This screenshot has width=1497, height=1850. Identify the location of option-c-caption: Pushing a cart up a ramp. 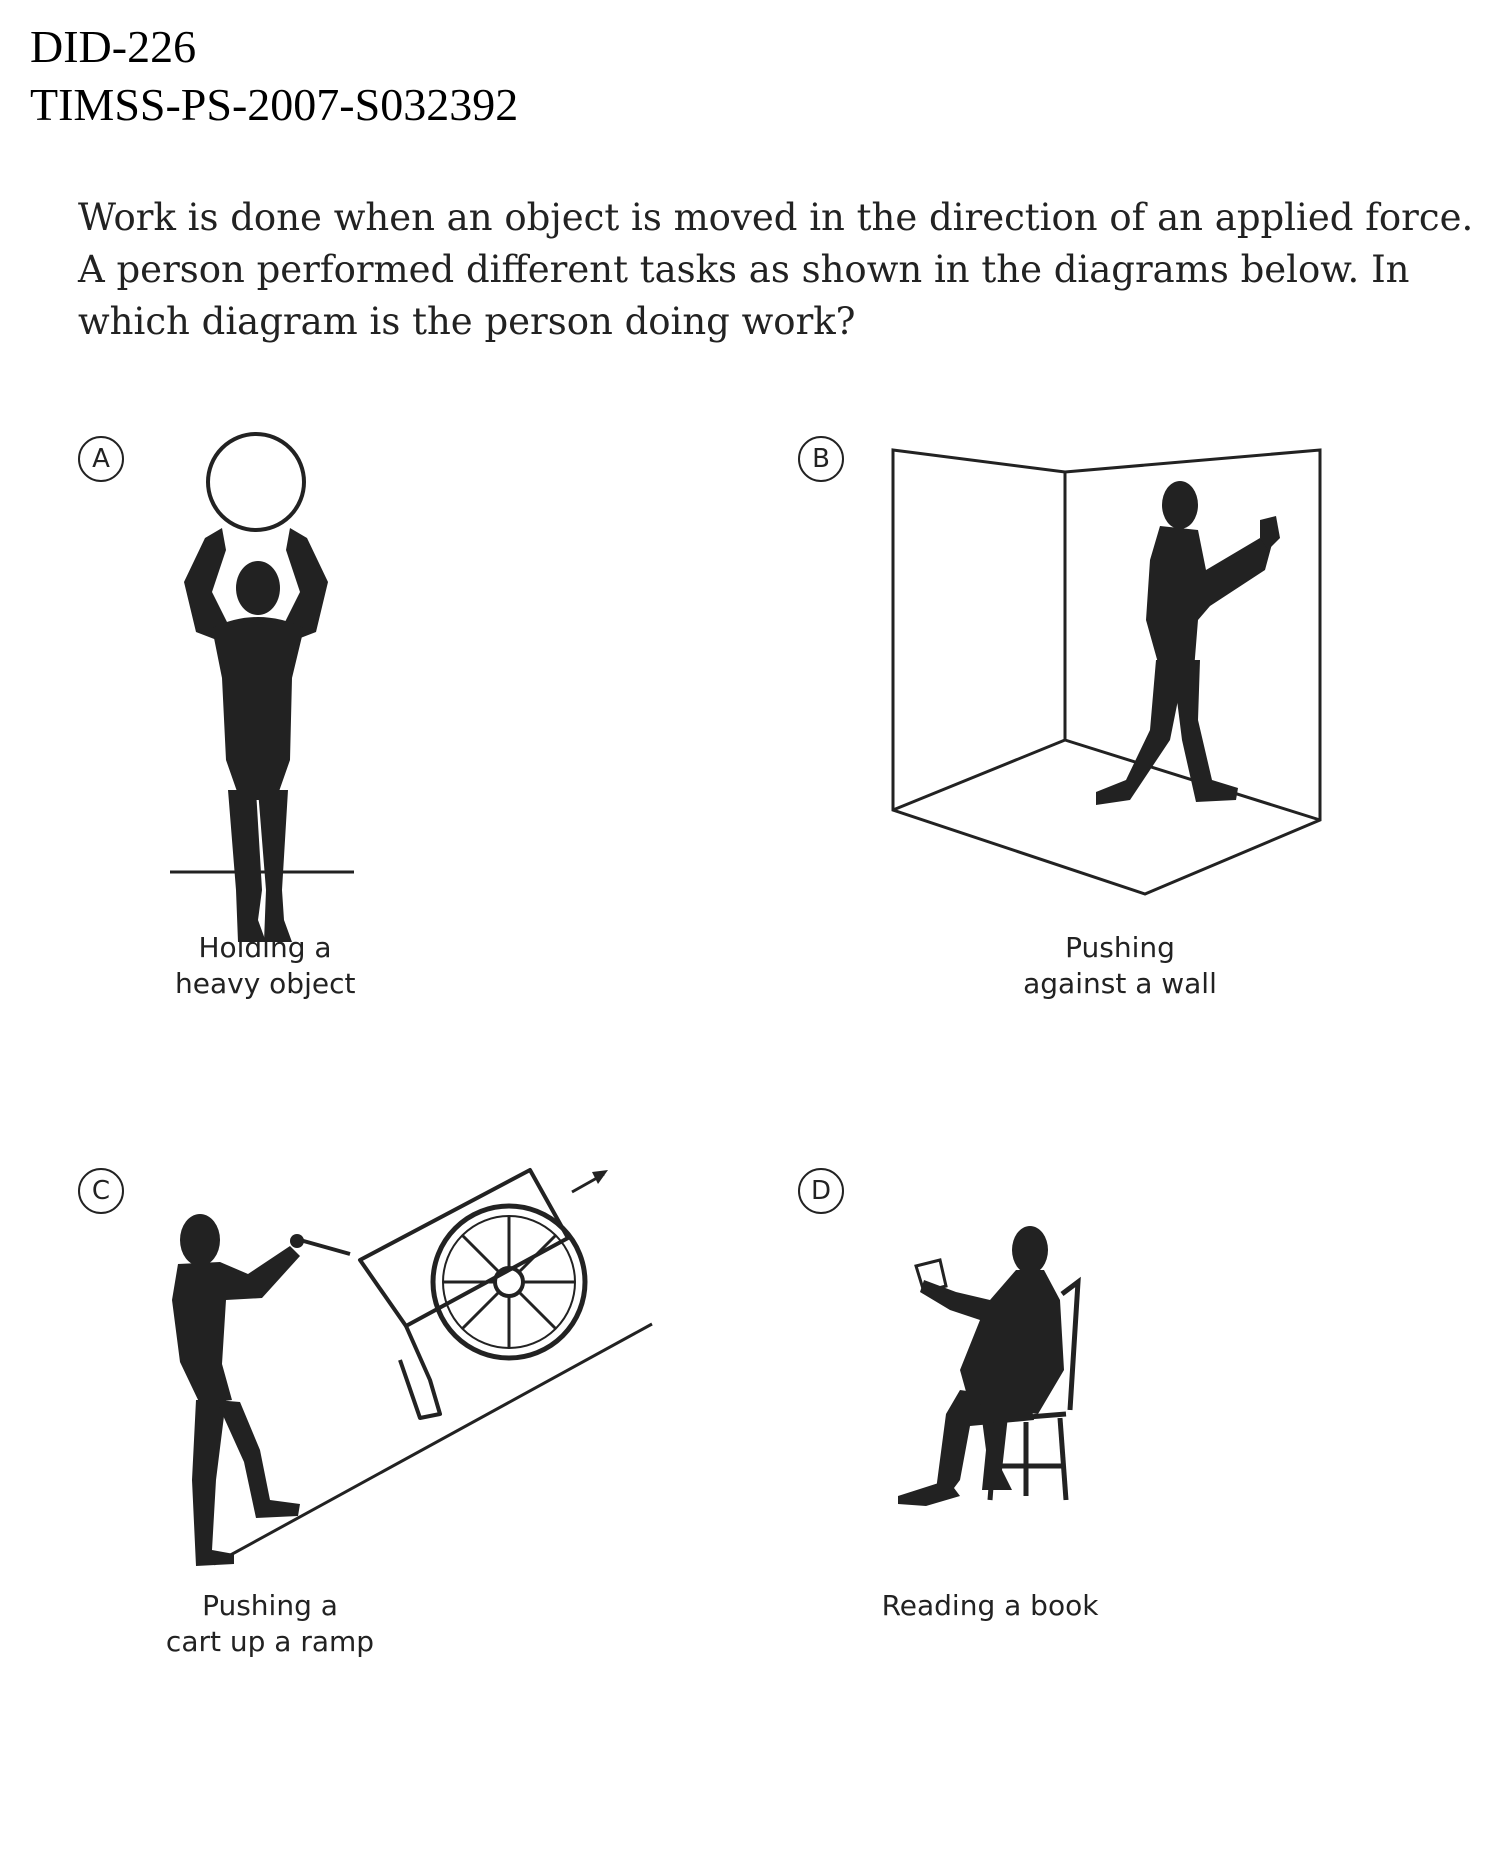
(270, 1623).